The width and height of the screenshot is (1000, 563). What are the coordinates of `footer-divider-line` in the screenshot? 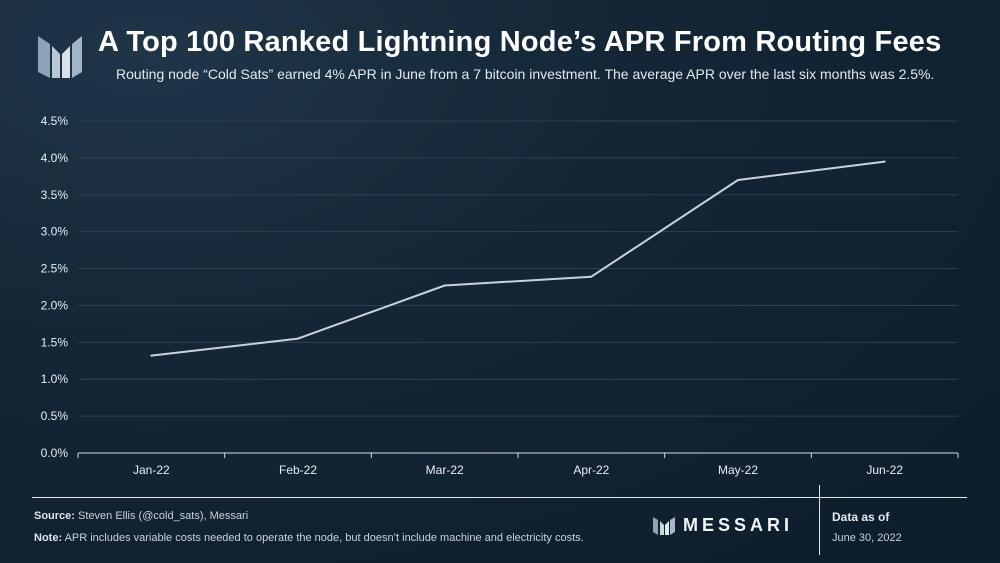 It's located at (499, 497).